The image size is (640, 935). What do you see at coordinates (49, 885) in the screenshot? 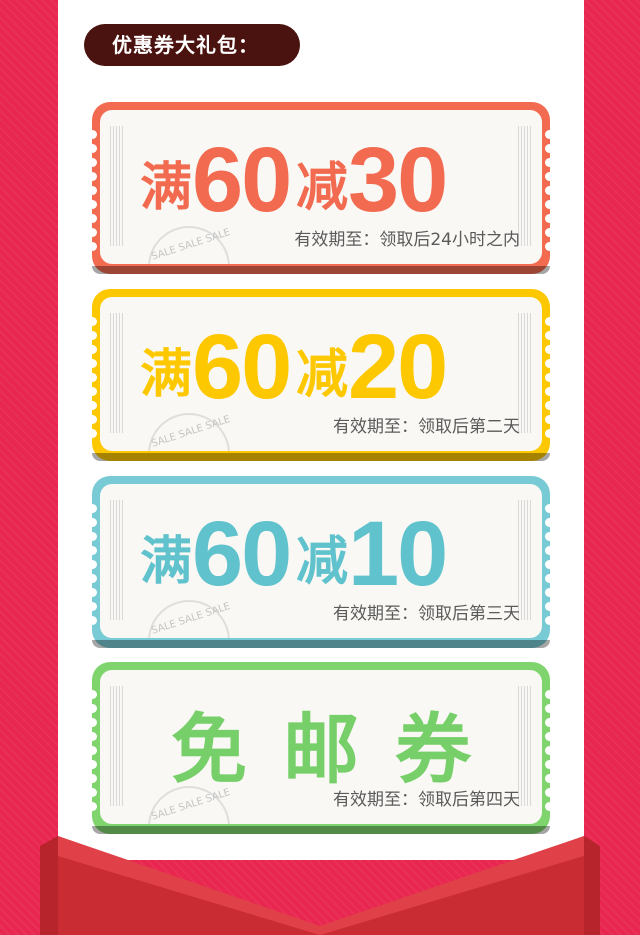
I see `ribbon-fold-left` at bounding box center [49, 885].